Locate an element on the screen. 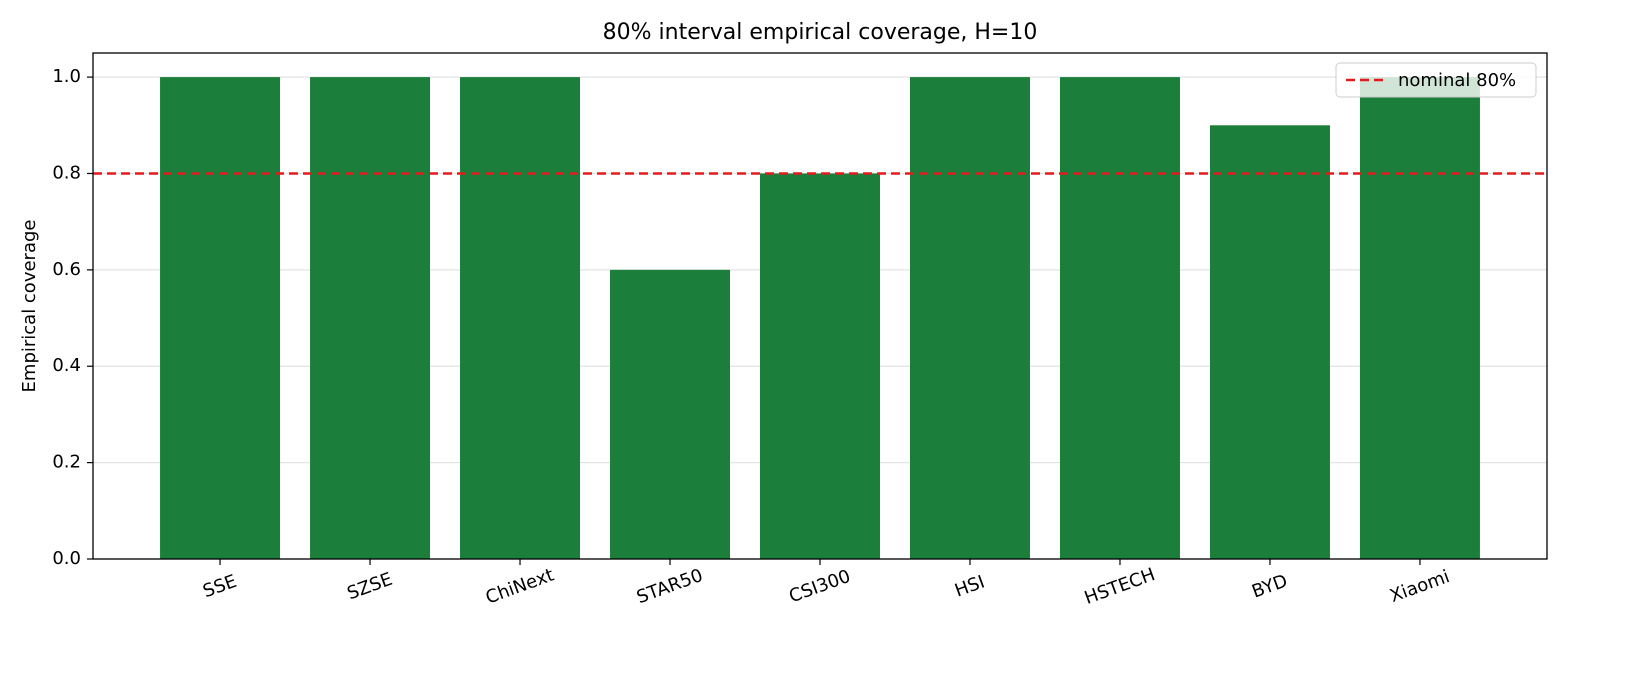  y-tick-label: 0.2 is located at coordinates (66, 462).